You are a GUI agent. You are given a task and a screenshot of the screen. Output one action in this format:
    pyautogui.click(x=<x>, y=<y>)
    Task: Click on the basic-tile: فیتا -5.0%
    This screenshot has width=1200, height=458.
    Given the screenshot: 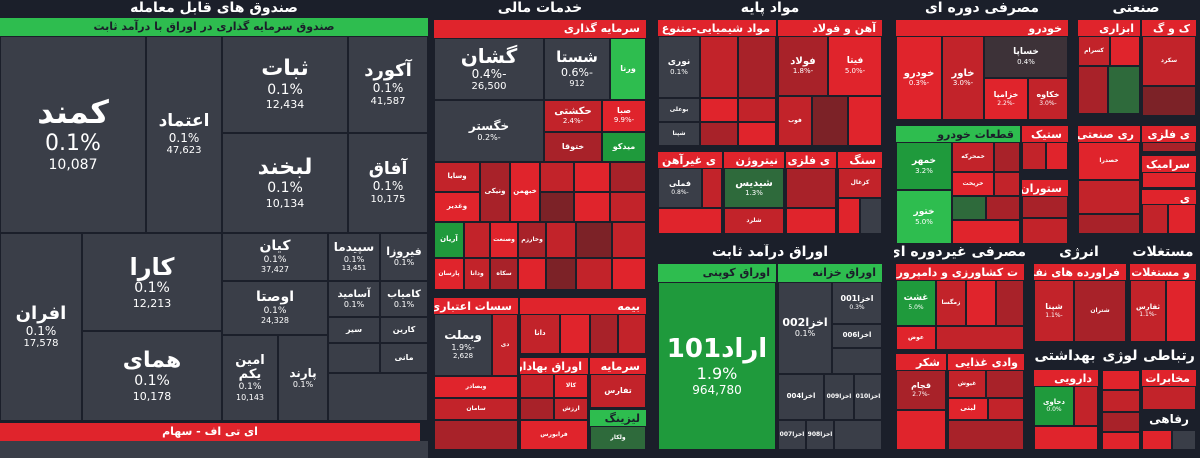 What is the action you would take?
    pyautogui.click(x=855, y=66)
    